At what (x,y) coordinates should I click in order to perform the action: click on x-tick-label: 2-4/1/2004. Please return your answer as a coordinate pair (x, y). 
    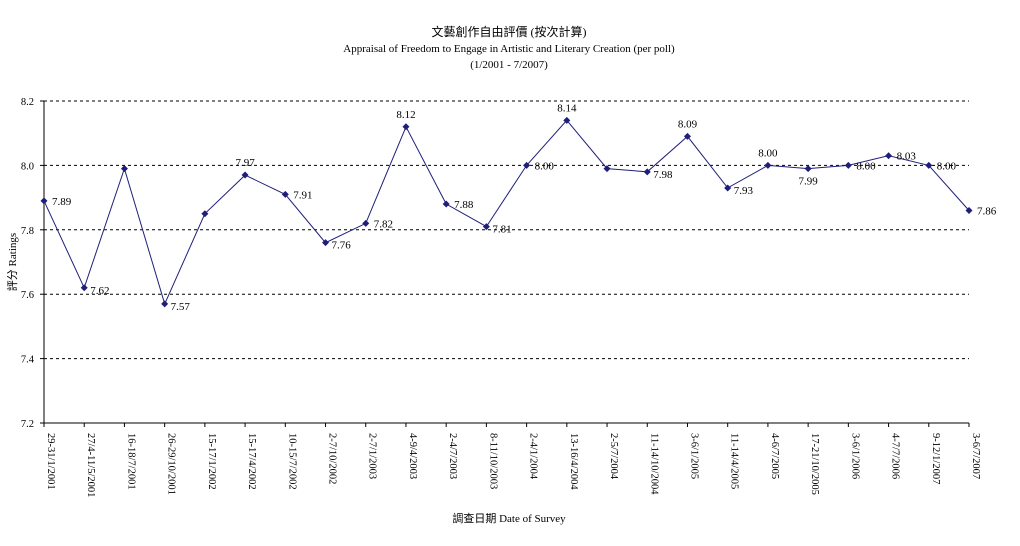
    Looking at the image, I should click on (533, 456).